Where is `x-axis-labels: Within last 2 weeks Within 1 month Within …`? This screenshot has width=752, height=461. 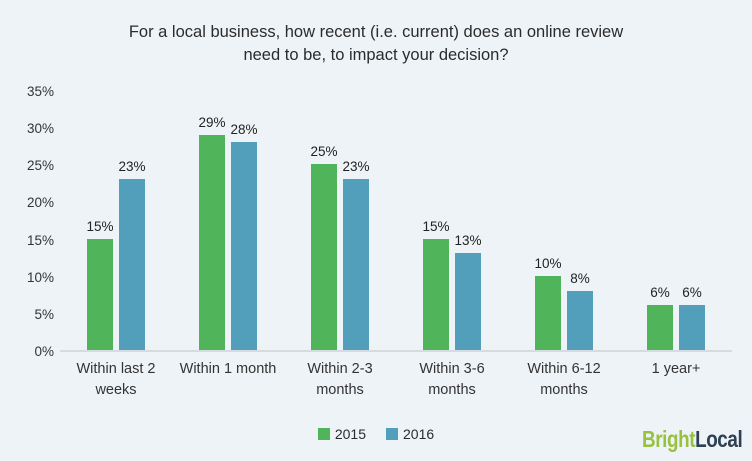
x-axis-labels: Within last 2 weeks Within 1 month Within … is located at coordinates (396, 376).